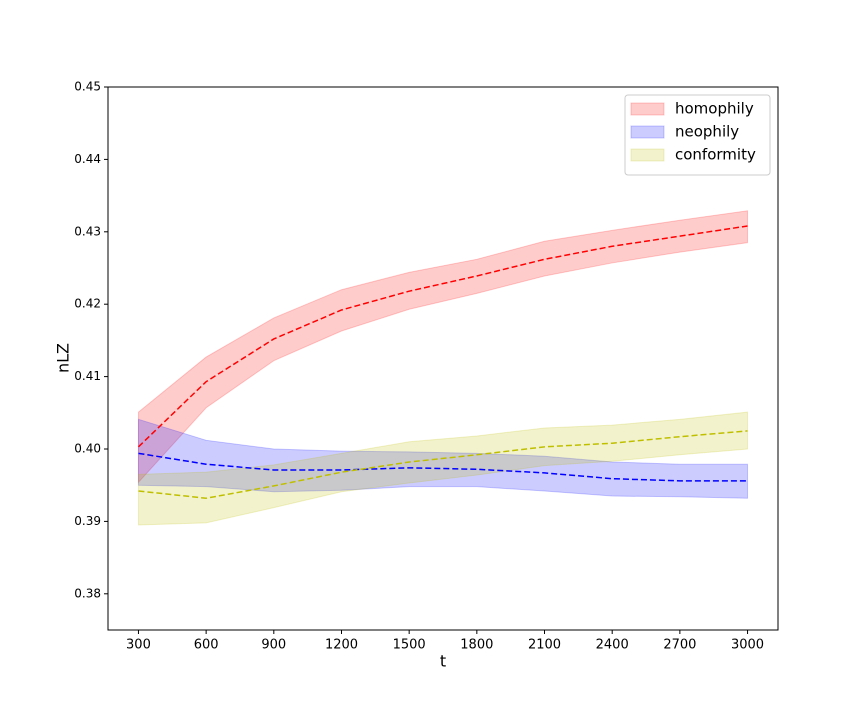  I want to click on legend-box, so click(697, 135).